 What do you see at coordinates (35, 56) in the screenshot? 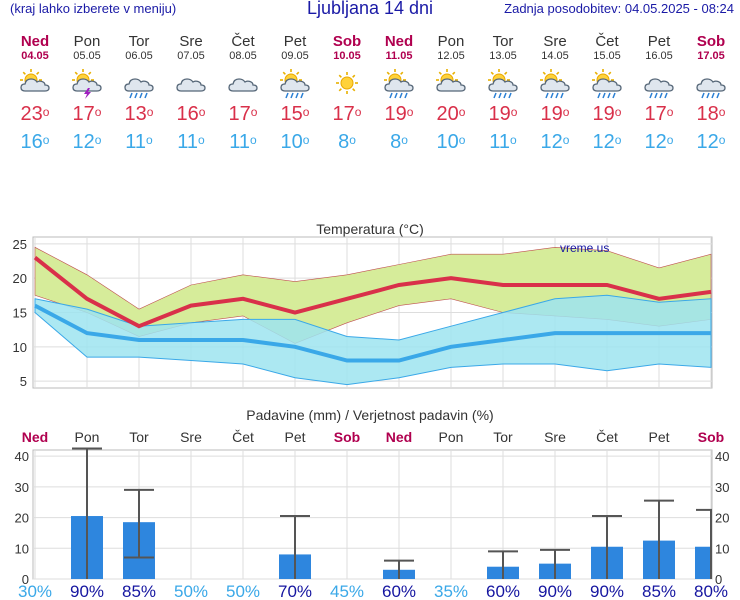
I see `day-date: 04.05` at bounding box center [35, 56].